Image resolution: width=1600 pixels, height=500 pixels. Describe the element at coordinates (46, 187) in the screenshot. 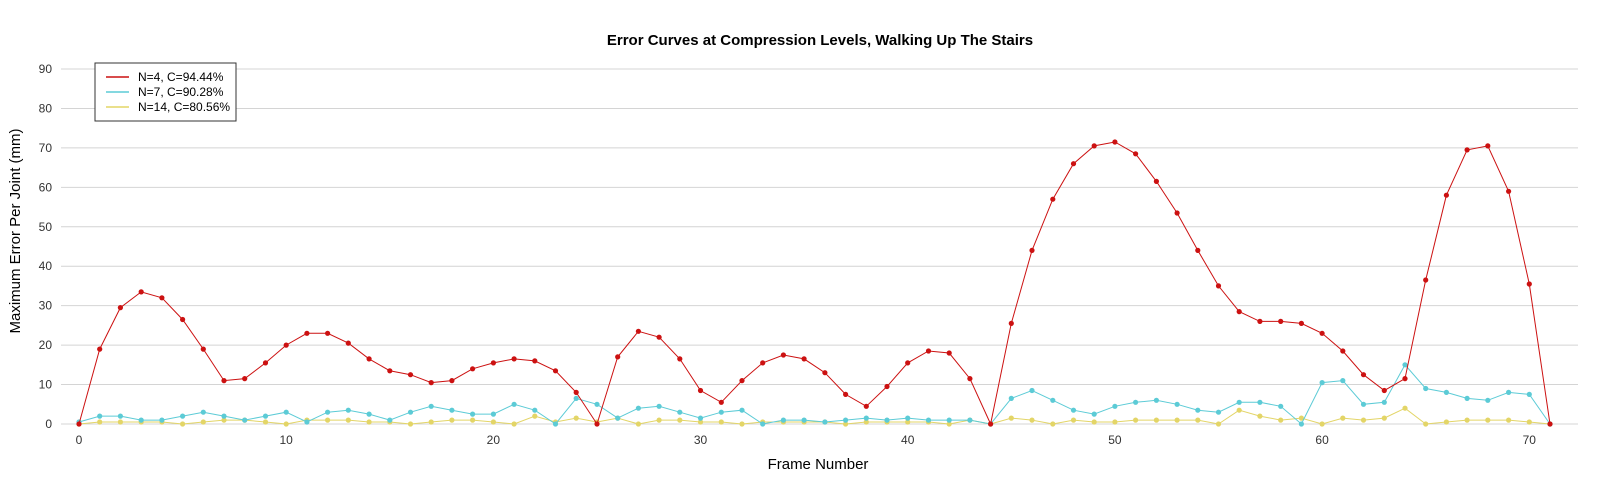

I see `y-tick-label: 60` at that location.